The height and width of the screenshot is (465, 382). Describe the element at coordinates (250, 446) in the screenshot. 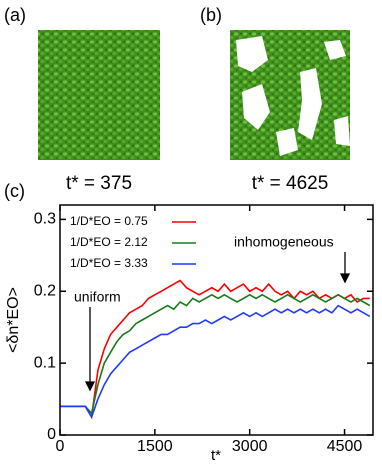

I see `x-tick-label: 3000` at that location.